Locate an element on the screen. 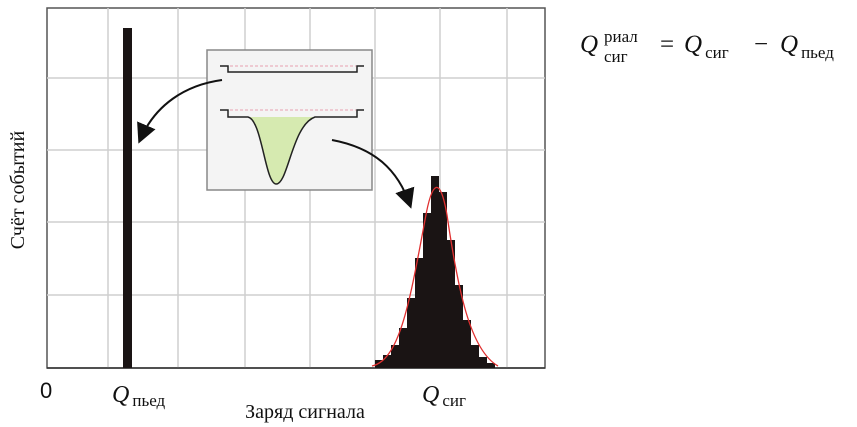 This screenshot has width=857, height=427. signal-trace is located at coordinates (292, 147).